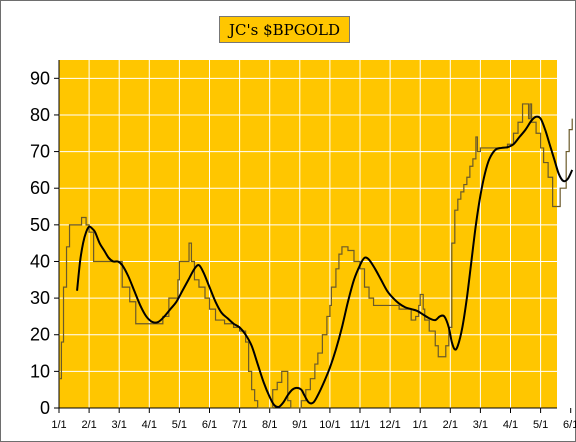 This screenshot has height=442, width=576. What do you see at coordinates (40, 78) in the screenshot?
I see `y-tick-label: 90` at bounding box center [40, 78].